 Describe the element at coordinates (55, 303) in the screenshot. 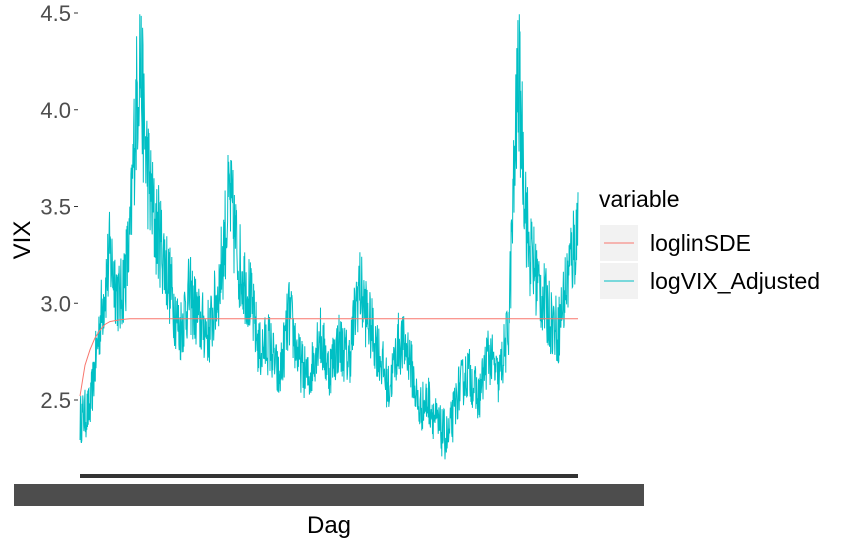

I see `y-tick-label: 3.0` at that location.